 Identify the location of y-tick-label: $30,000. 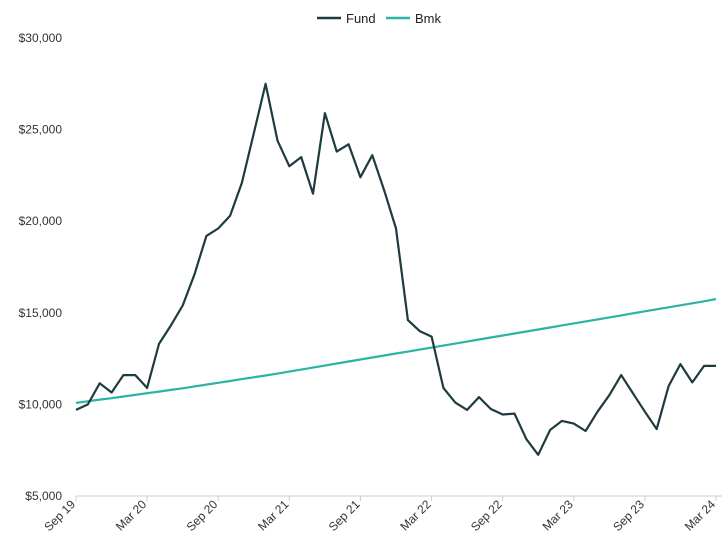
(41, 38).